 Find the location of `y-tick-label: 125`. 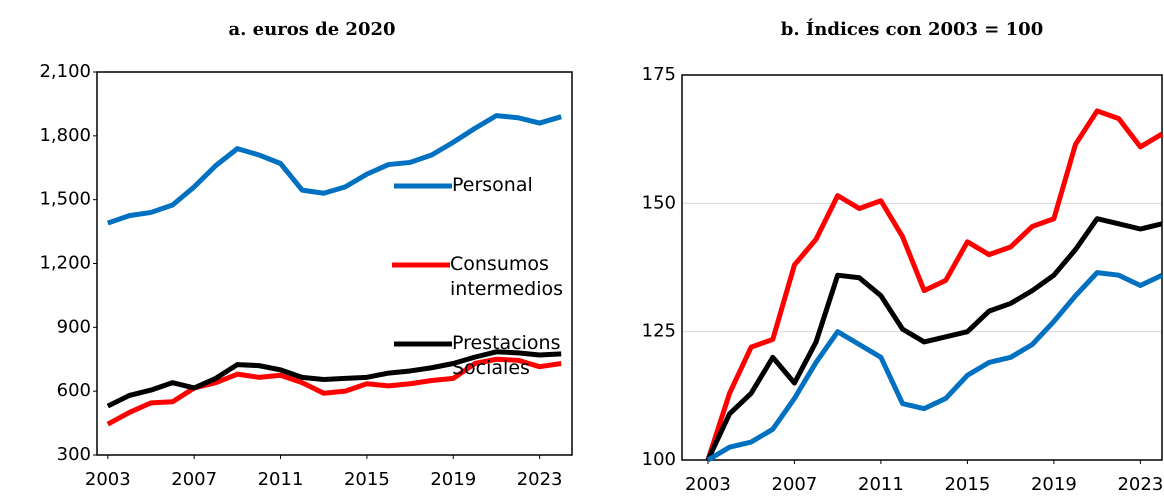

y-tick-label: 125 is located at coordinates (659, 331).